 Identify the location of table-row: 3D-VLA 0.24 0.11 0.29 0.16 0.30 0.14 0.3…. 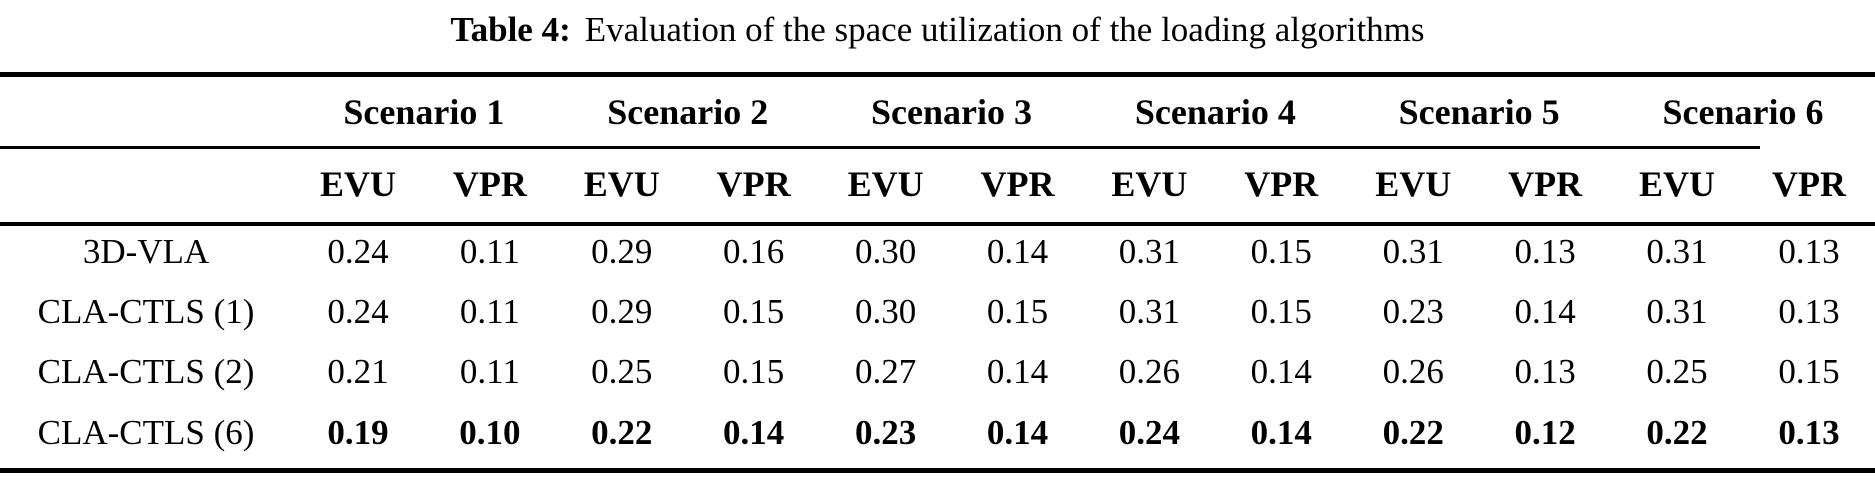
(937, 252).